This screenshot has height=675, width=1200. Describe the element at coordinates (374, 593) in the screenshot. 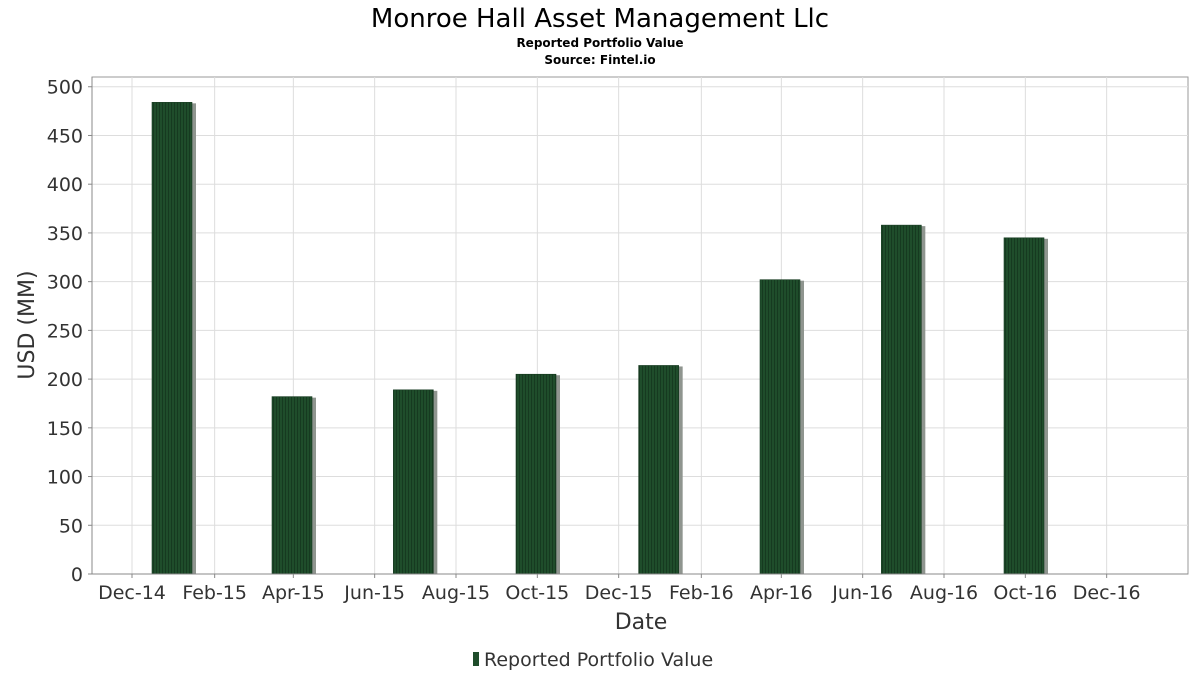

I see `x-tick-label: Jun-15` at that location.